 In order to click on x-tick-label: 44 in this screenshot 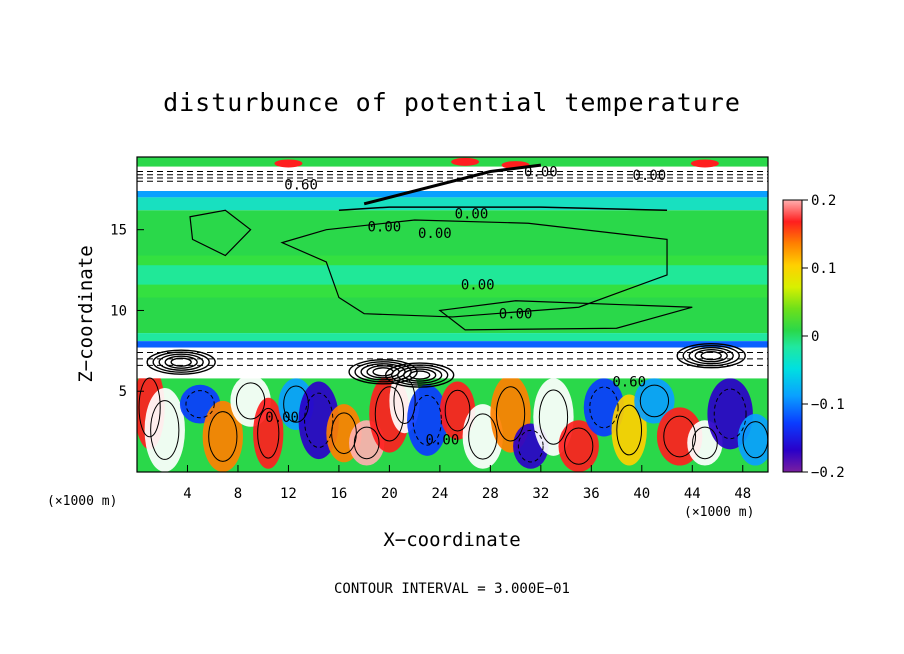, I will do `click(692, 494)`.